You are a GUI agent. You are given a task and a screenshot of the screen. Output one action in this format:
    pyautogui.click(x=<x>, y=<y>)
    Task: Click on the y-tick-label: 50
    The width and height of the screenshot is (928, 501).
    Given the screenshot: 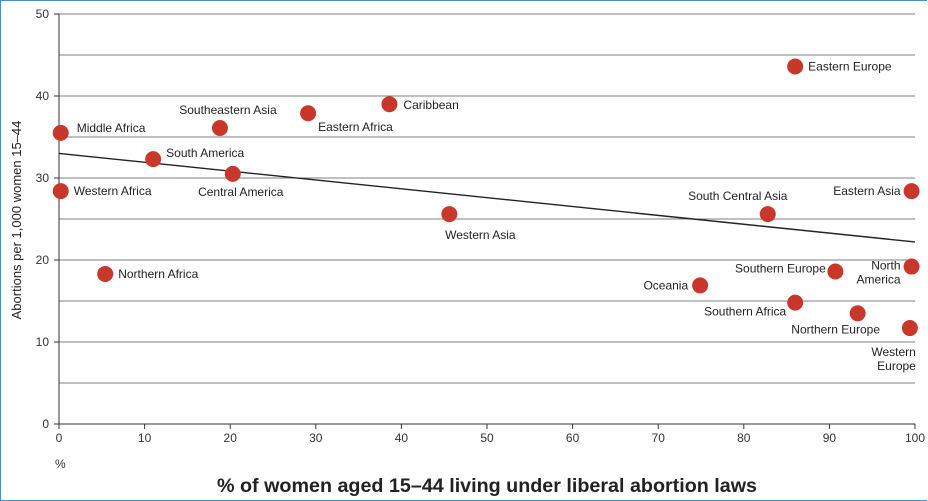 What is the action you would take?
    pyautogui.click(x=43, y=14)
    